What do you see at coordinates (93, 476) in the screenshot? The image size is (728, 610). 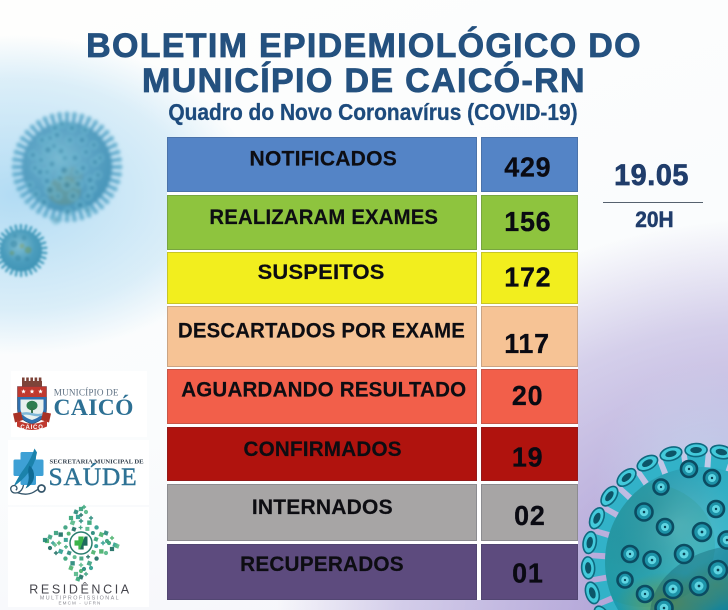 I see `svg-text: SAÚDE` at bounding box center [93, 476].